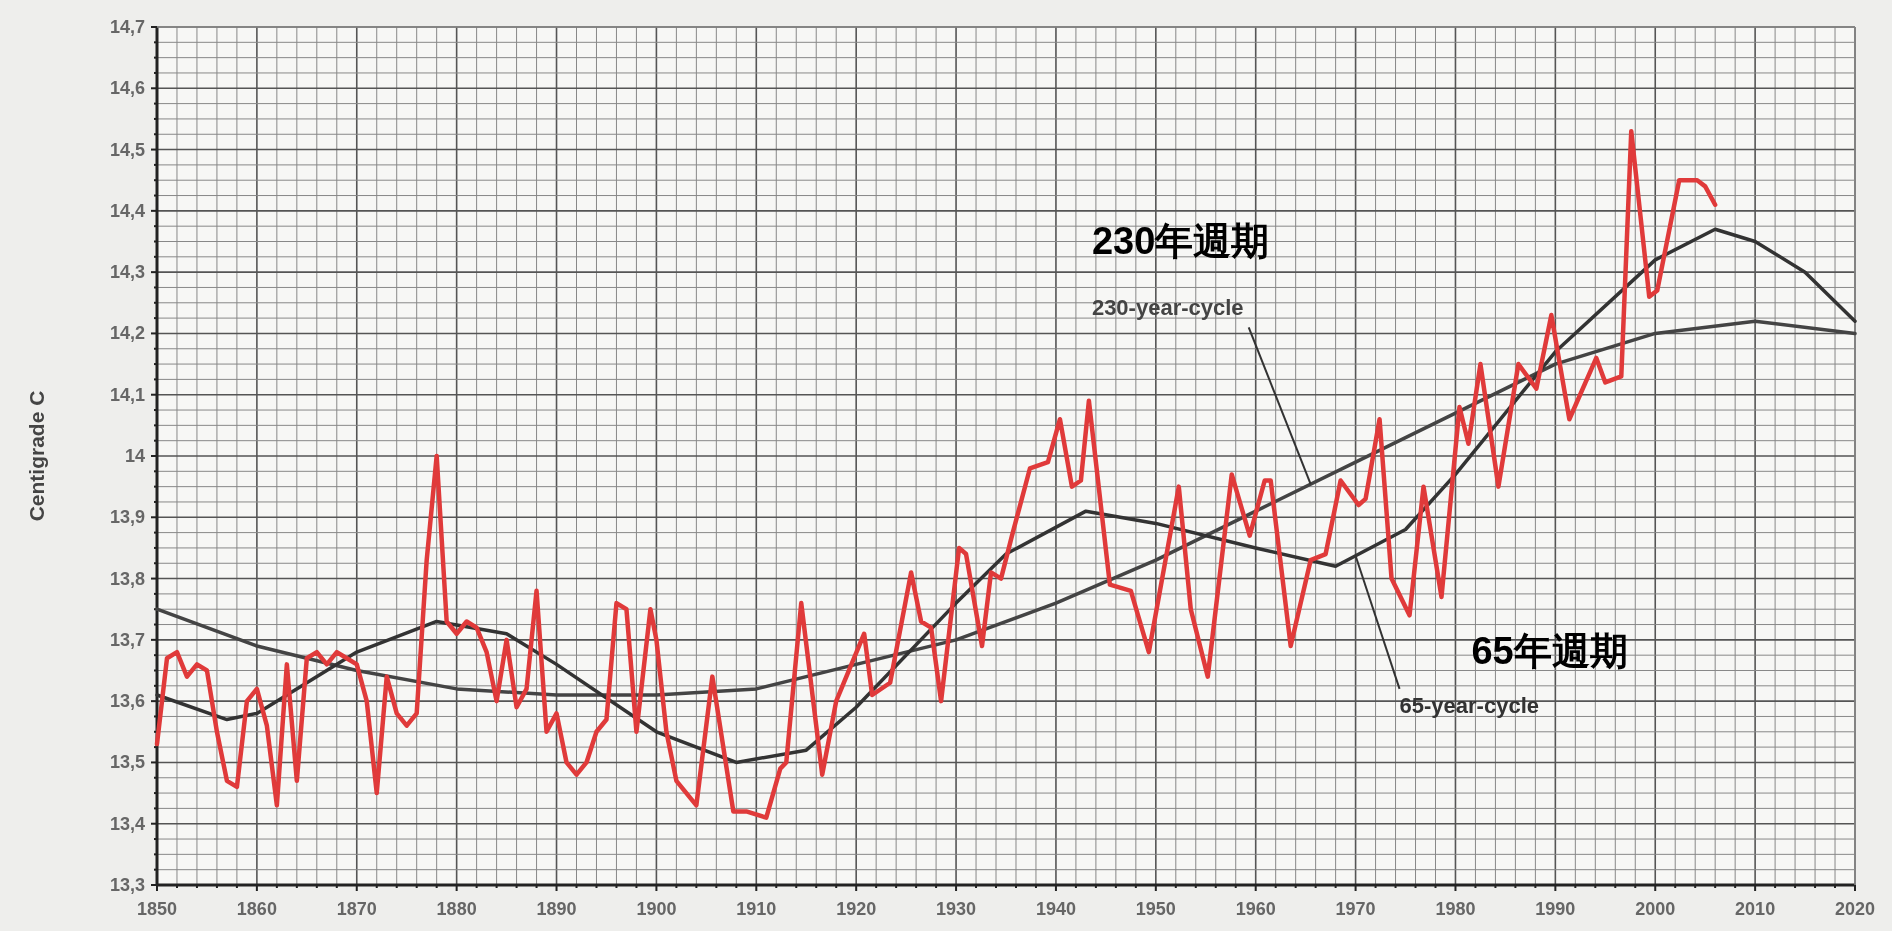  Describe the element at coordinates (1255, 909) in the screenshot. I see `x-tick-label: 1960` at that location.